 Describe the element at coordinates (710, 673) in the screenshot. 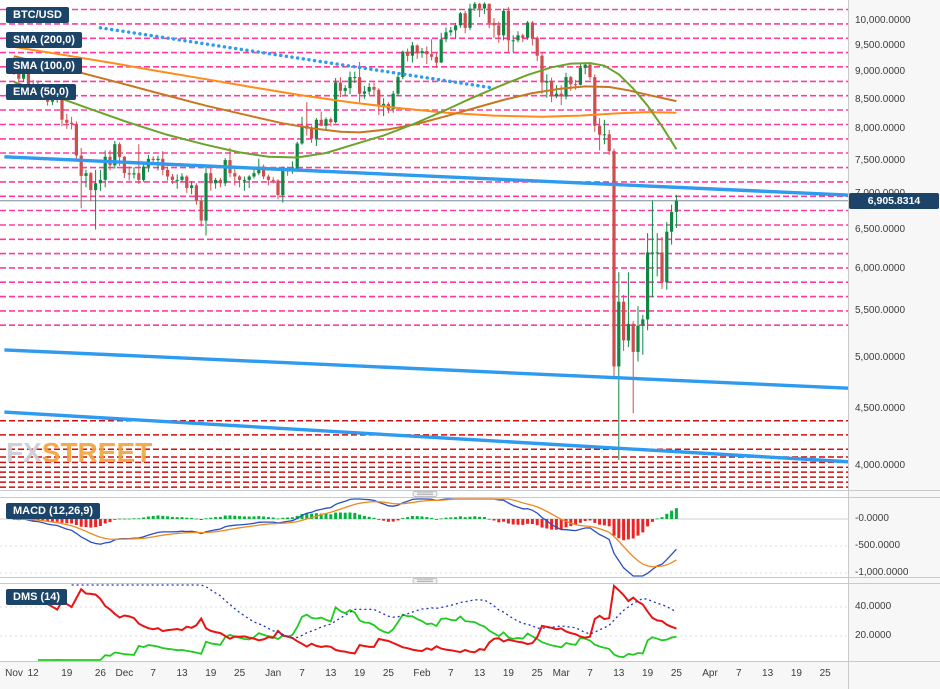

I see `x-axis-tick: Apr` at that location.